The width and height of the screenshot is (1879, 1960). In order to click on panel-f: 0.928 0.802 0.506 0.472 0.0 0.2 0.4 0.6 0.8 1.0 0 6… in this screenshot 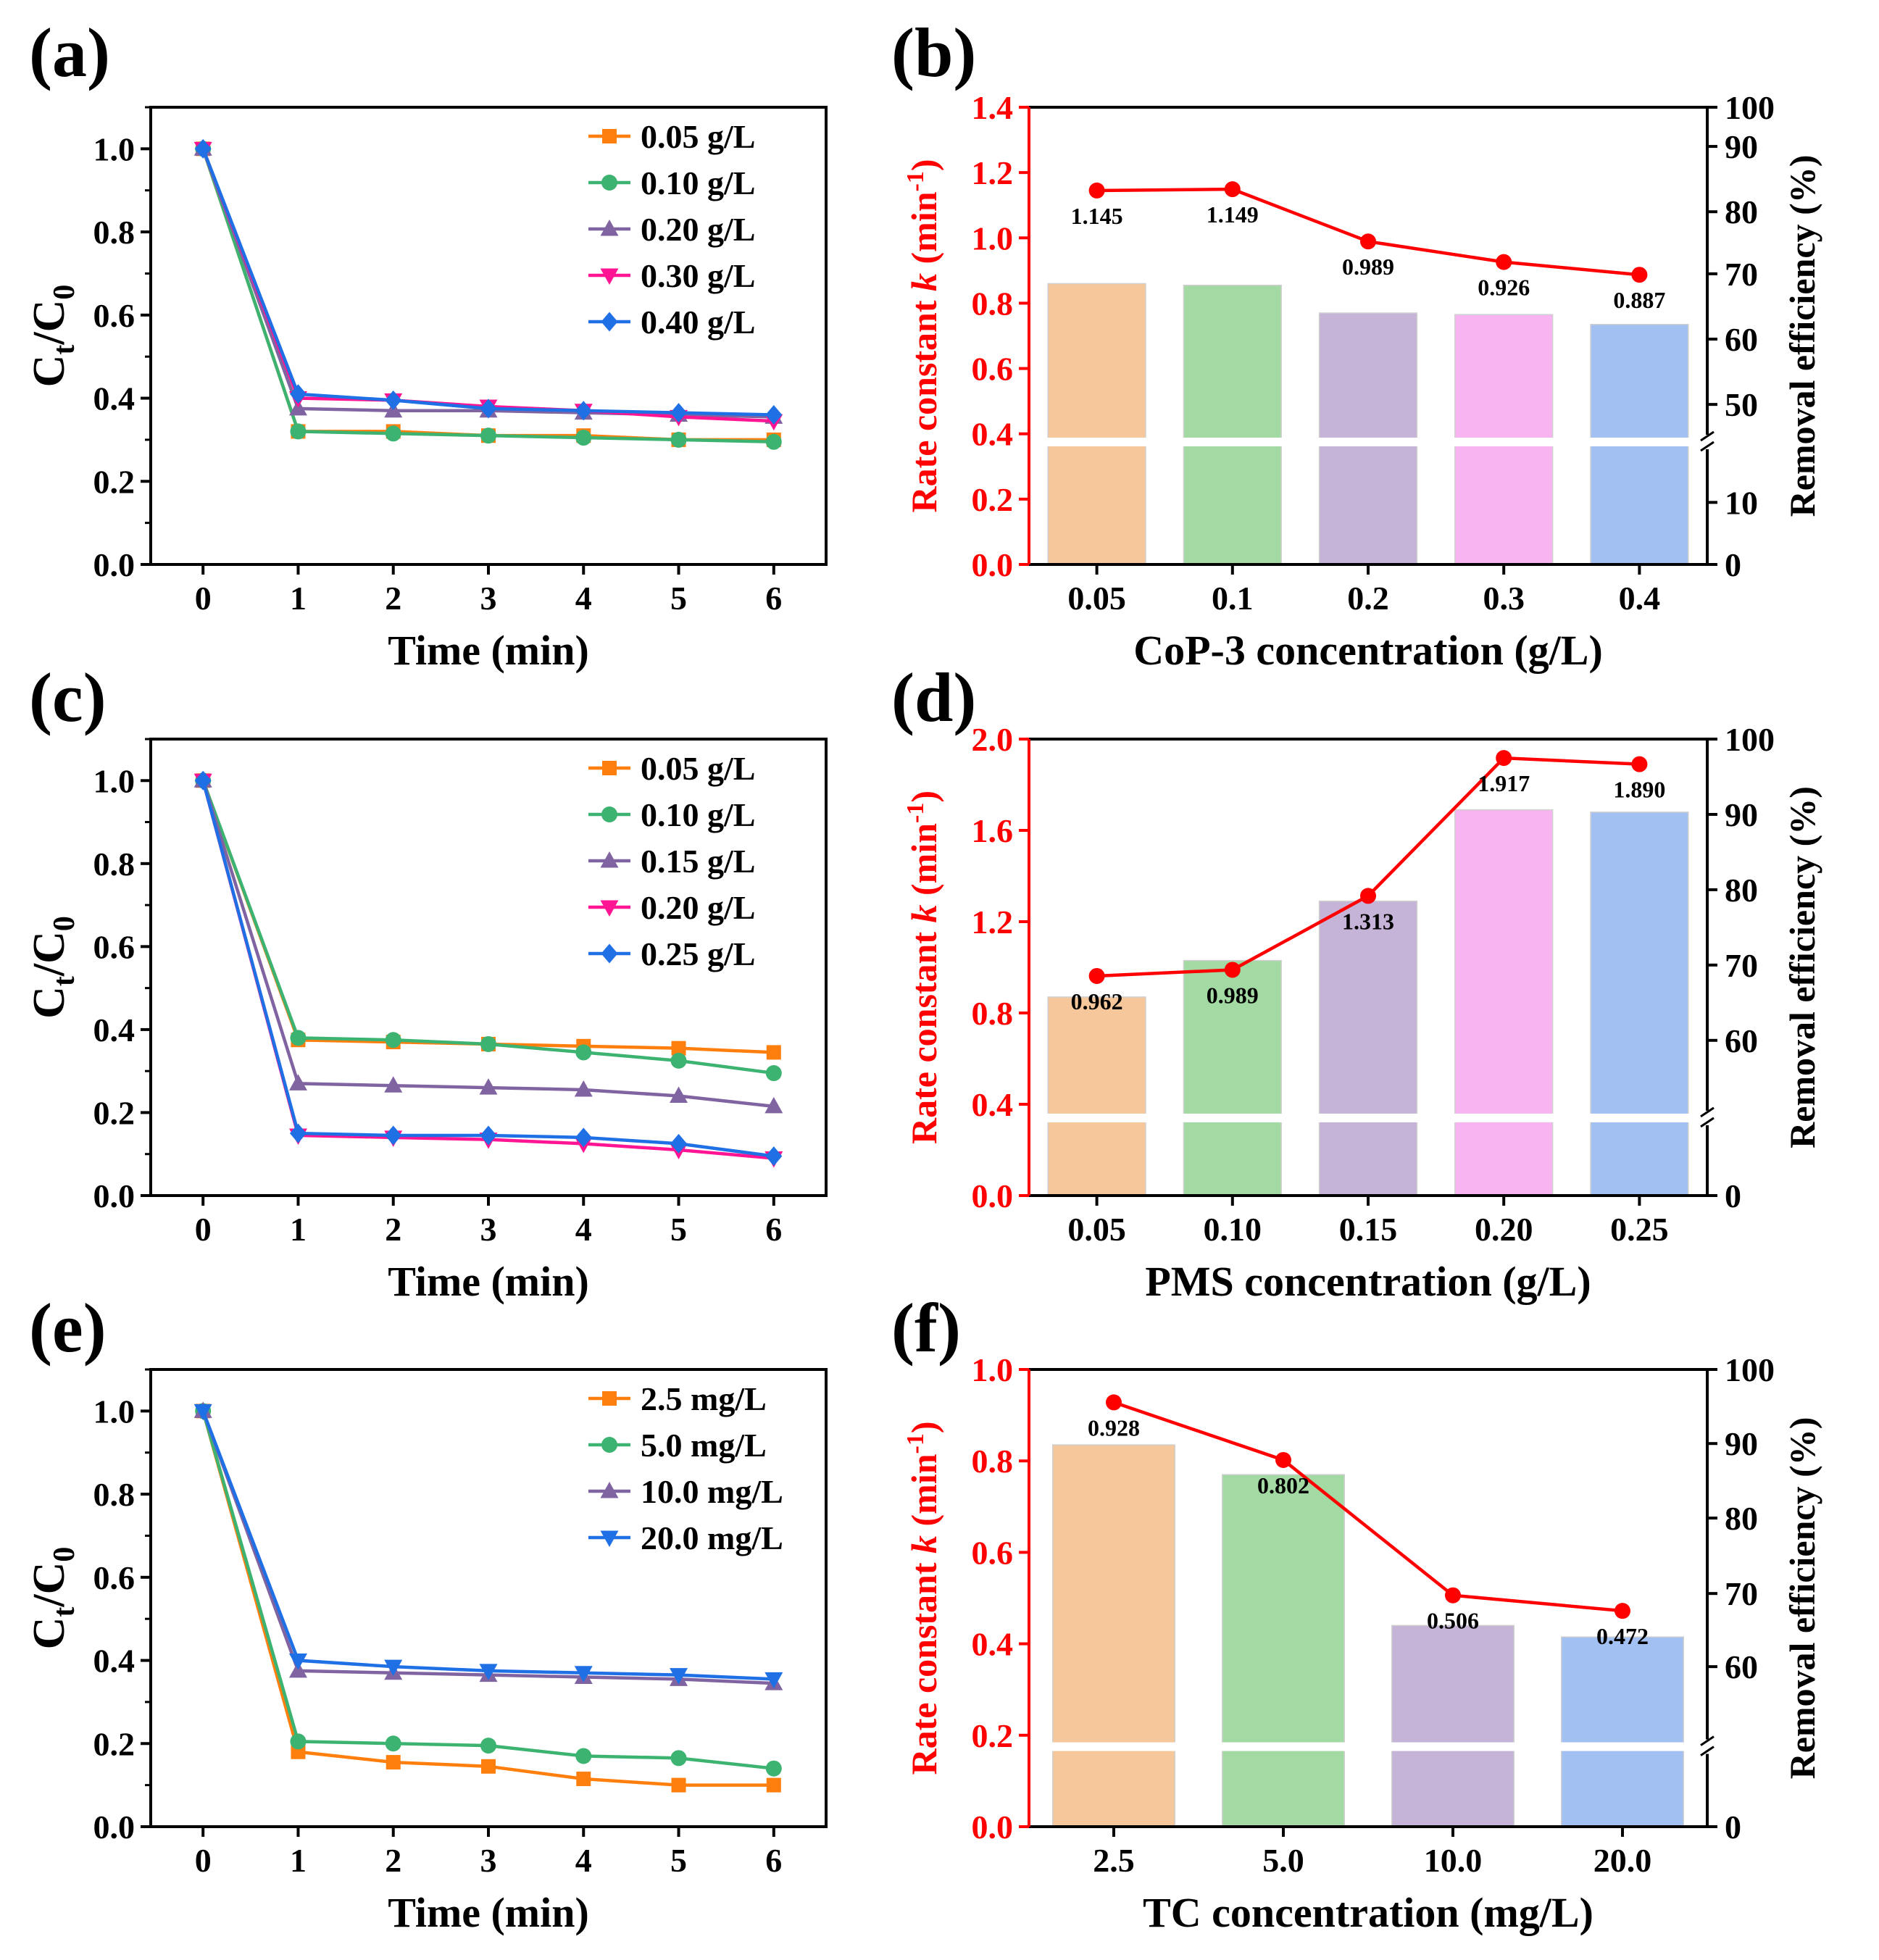, I will do `click(1362, 1643)`.